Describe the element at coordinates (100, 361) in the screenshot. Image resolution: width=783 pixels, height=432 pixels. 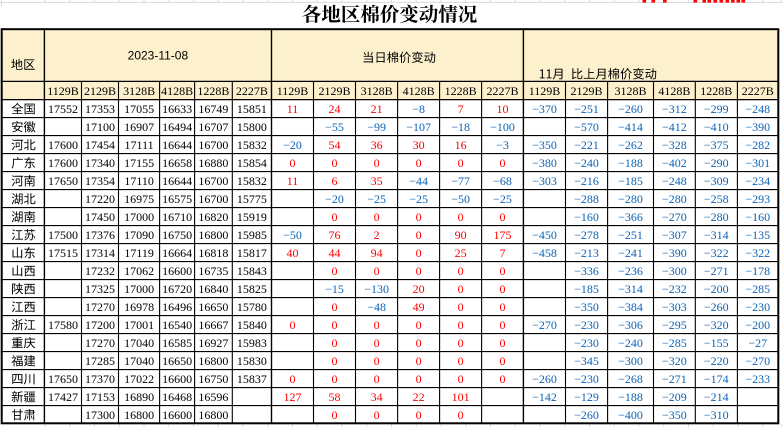
I see `svg-text: 17285` at that location.